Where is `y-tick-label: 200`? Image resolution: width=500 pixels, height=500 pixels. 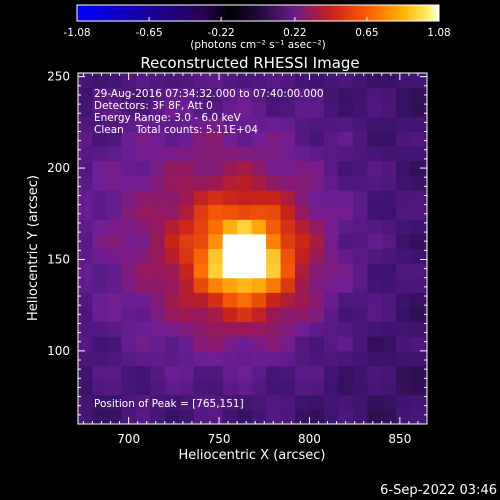
y-tick-label: 200 is located at coordinates (58, 168).